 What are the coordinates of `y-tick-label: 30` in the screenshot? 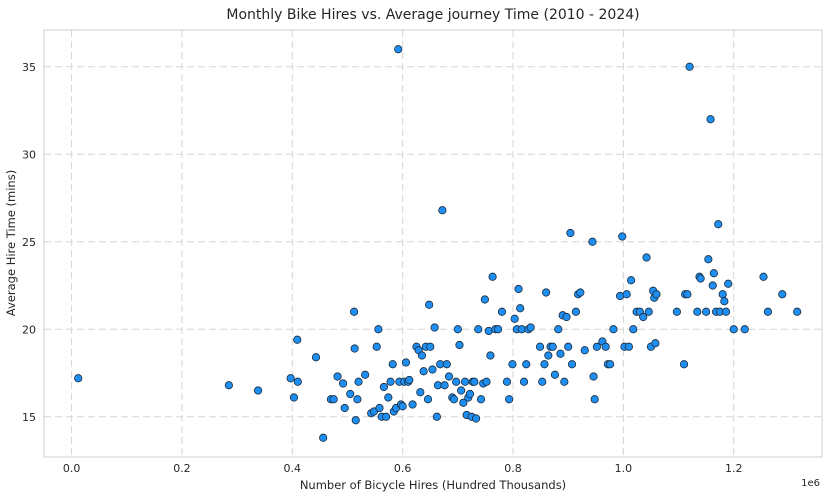 It's located at (29, 154).